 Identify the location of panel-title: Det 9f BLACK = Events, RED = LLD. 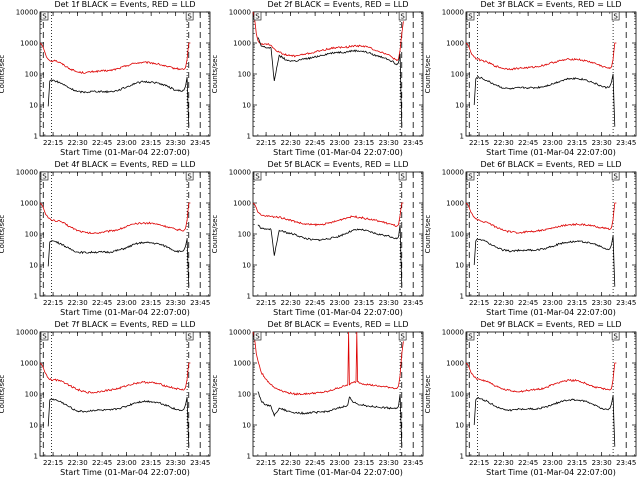
(551, 324).